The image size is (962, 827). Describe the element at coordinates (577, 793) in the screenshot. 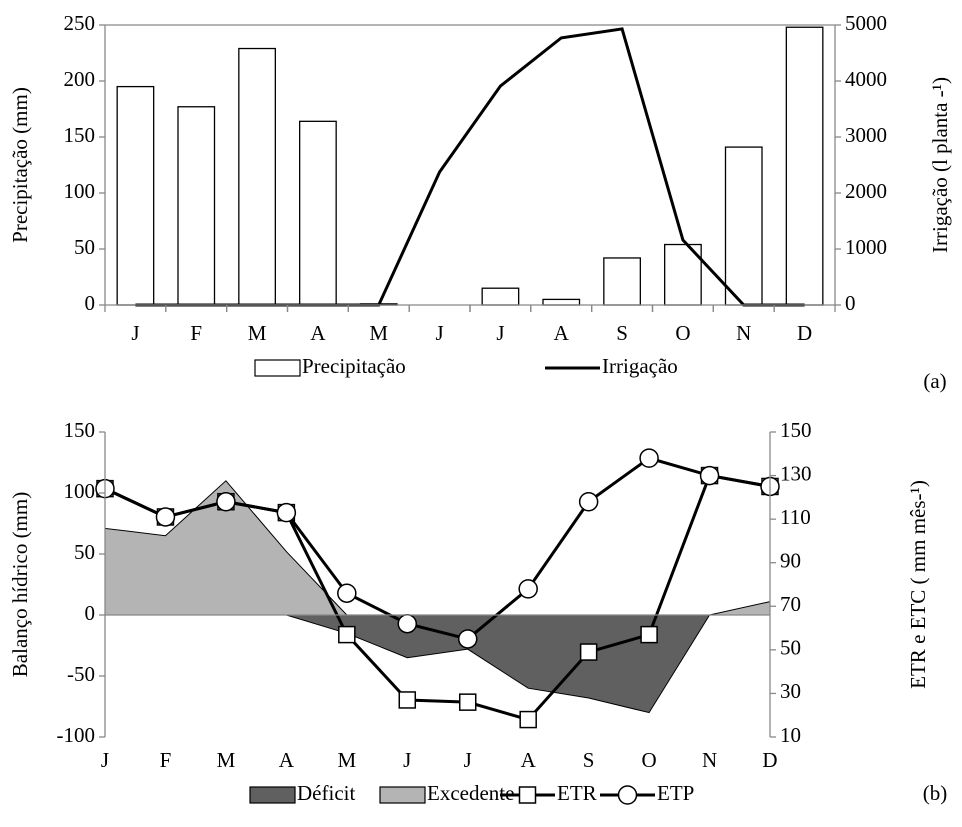

I see `legend-label: ETR` at that location.